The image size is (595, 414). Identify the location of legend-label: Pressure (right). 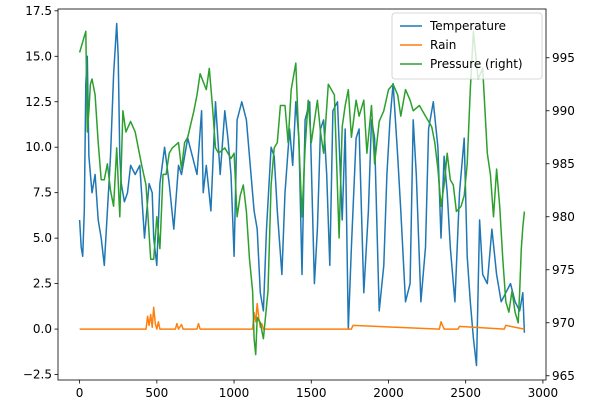
(476, 64).